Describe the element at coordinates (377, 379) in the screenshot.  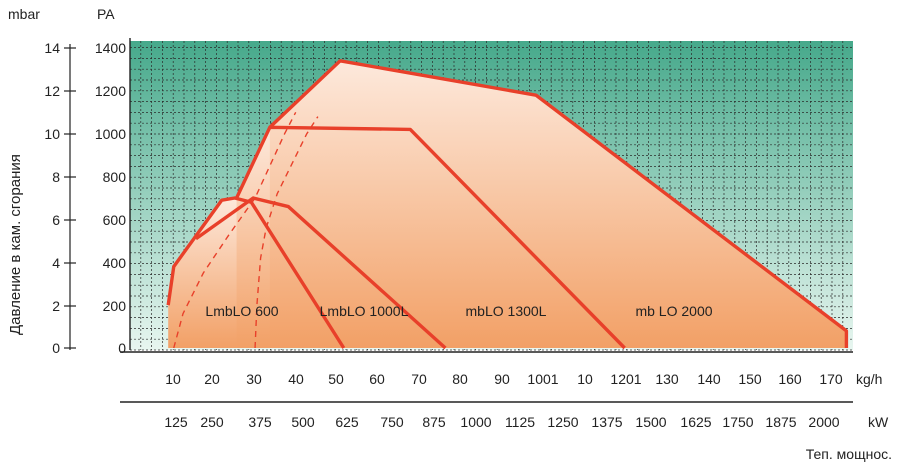
I see `x-tick-kgh: 60` at that location.